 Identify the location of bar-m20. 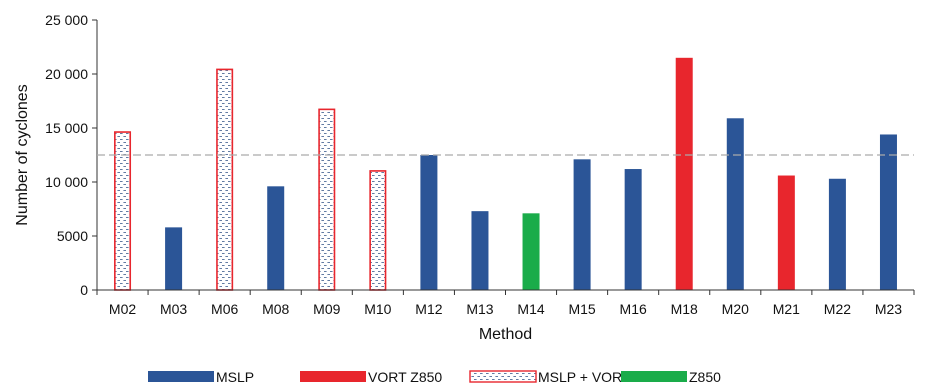
(735, 204).